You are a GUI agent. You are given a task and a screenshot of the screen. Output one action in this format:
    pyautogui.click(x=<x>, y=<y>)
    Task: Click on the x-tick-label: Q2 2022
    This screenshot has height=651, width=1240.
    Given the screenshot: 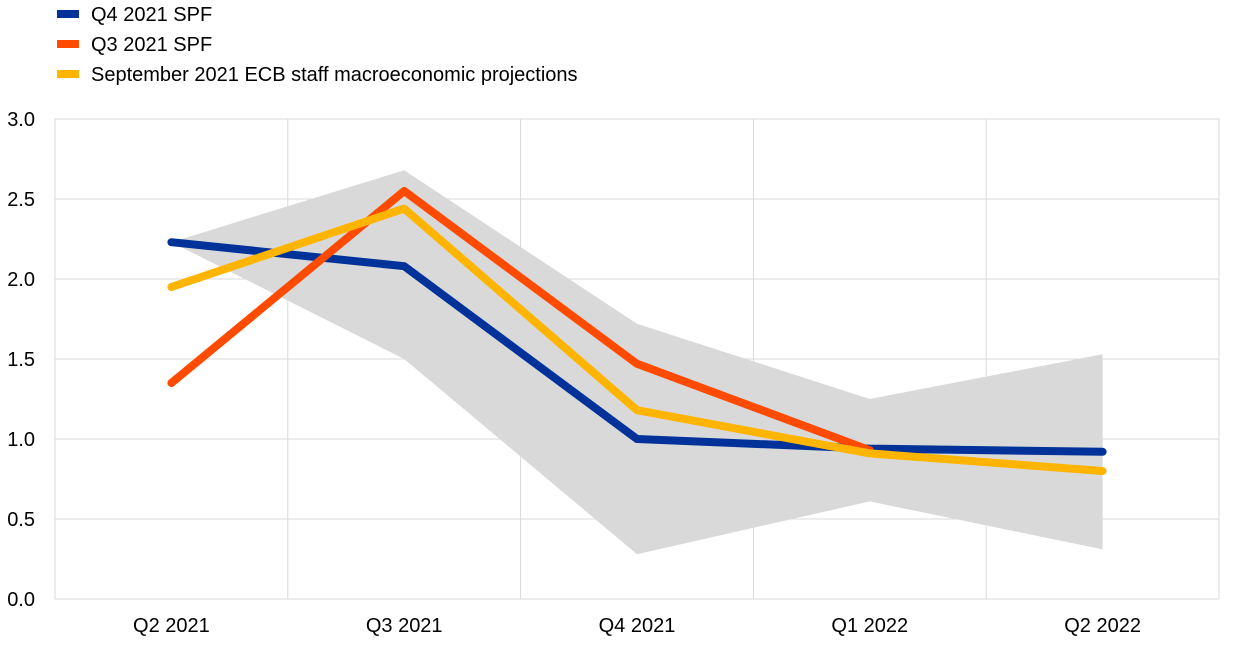 What is the action you would take?
    pyautogui.click(x=1102, y=626)
    